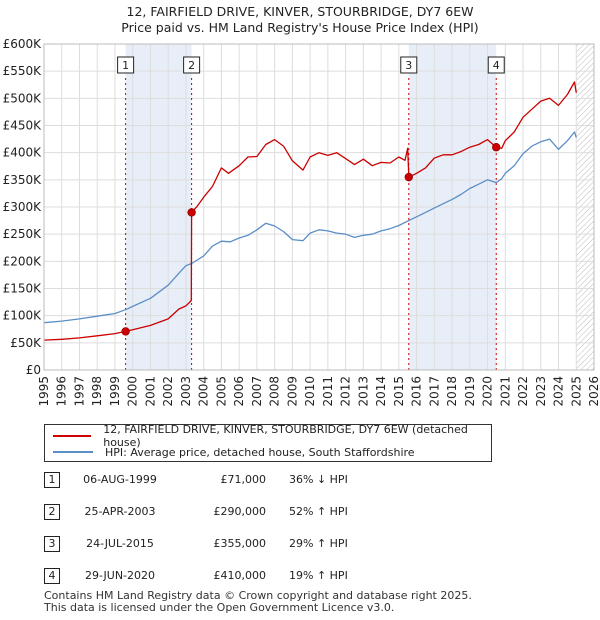  Describe the element at coordinates (23, 153) in the screenshot. I see `y-tick-label: £400K` at that location.